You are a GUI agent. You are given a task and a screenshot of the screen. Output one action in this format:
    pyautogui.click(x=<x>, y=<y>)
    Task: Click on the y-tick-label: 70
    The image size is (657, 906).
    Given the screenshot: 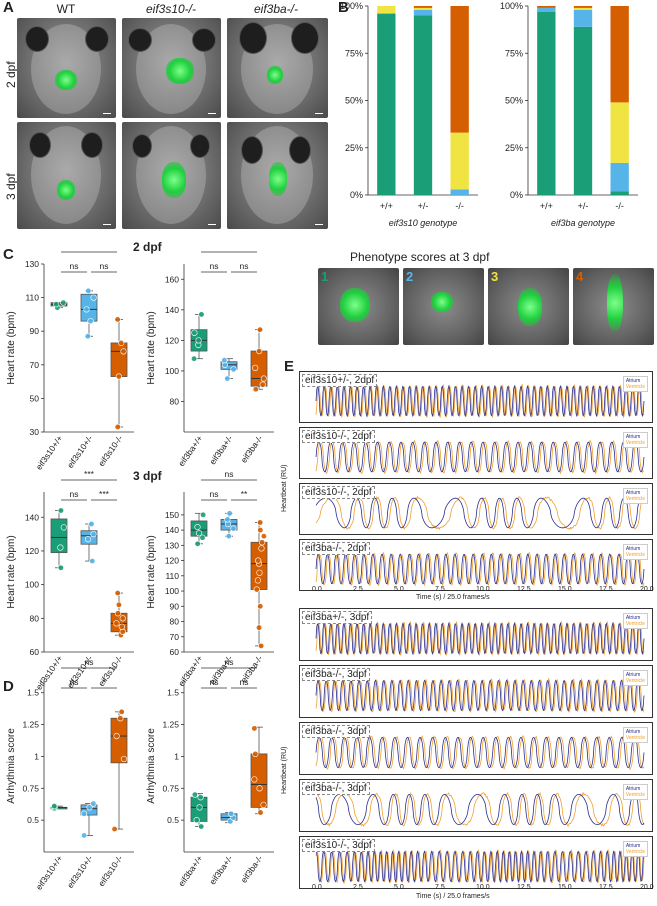 What is the action you would take?
    pyautogui.click(x=35, y=365)
    